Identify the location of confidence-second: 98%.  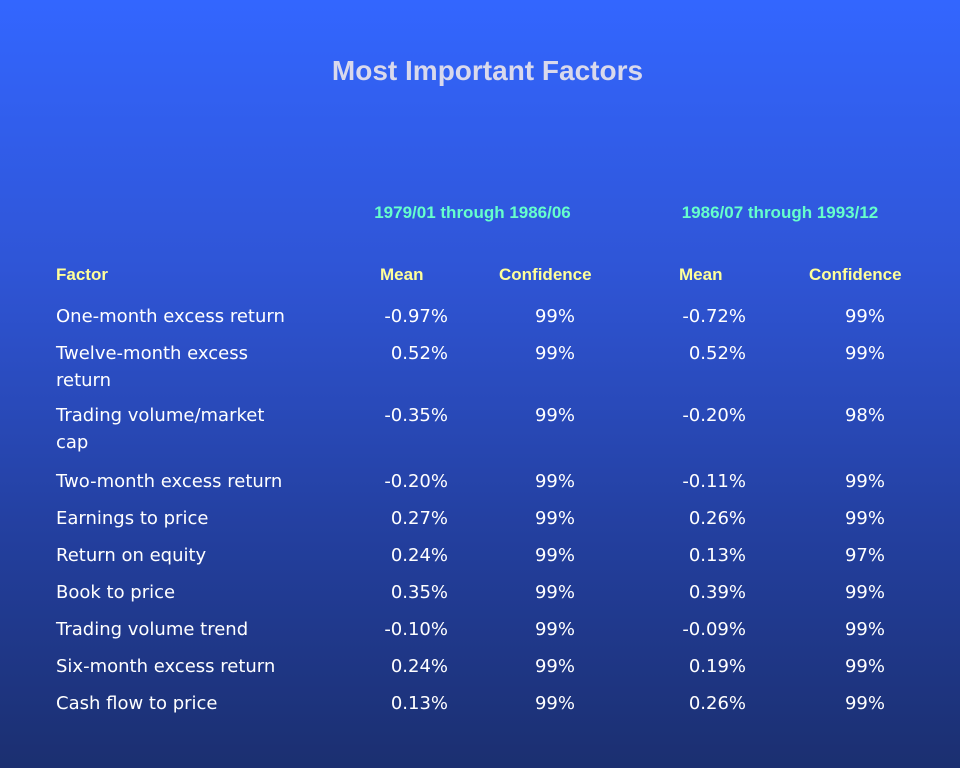
(864, 415).